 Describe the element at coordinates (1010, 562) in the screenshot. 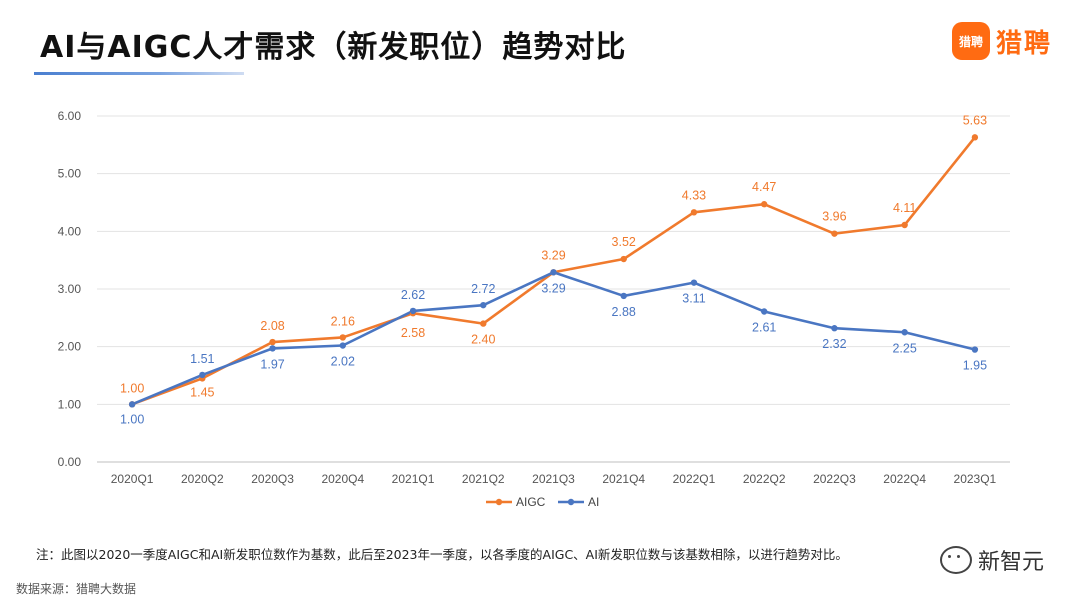

I see `watermark-text: 新智元` at that location.